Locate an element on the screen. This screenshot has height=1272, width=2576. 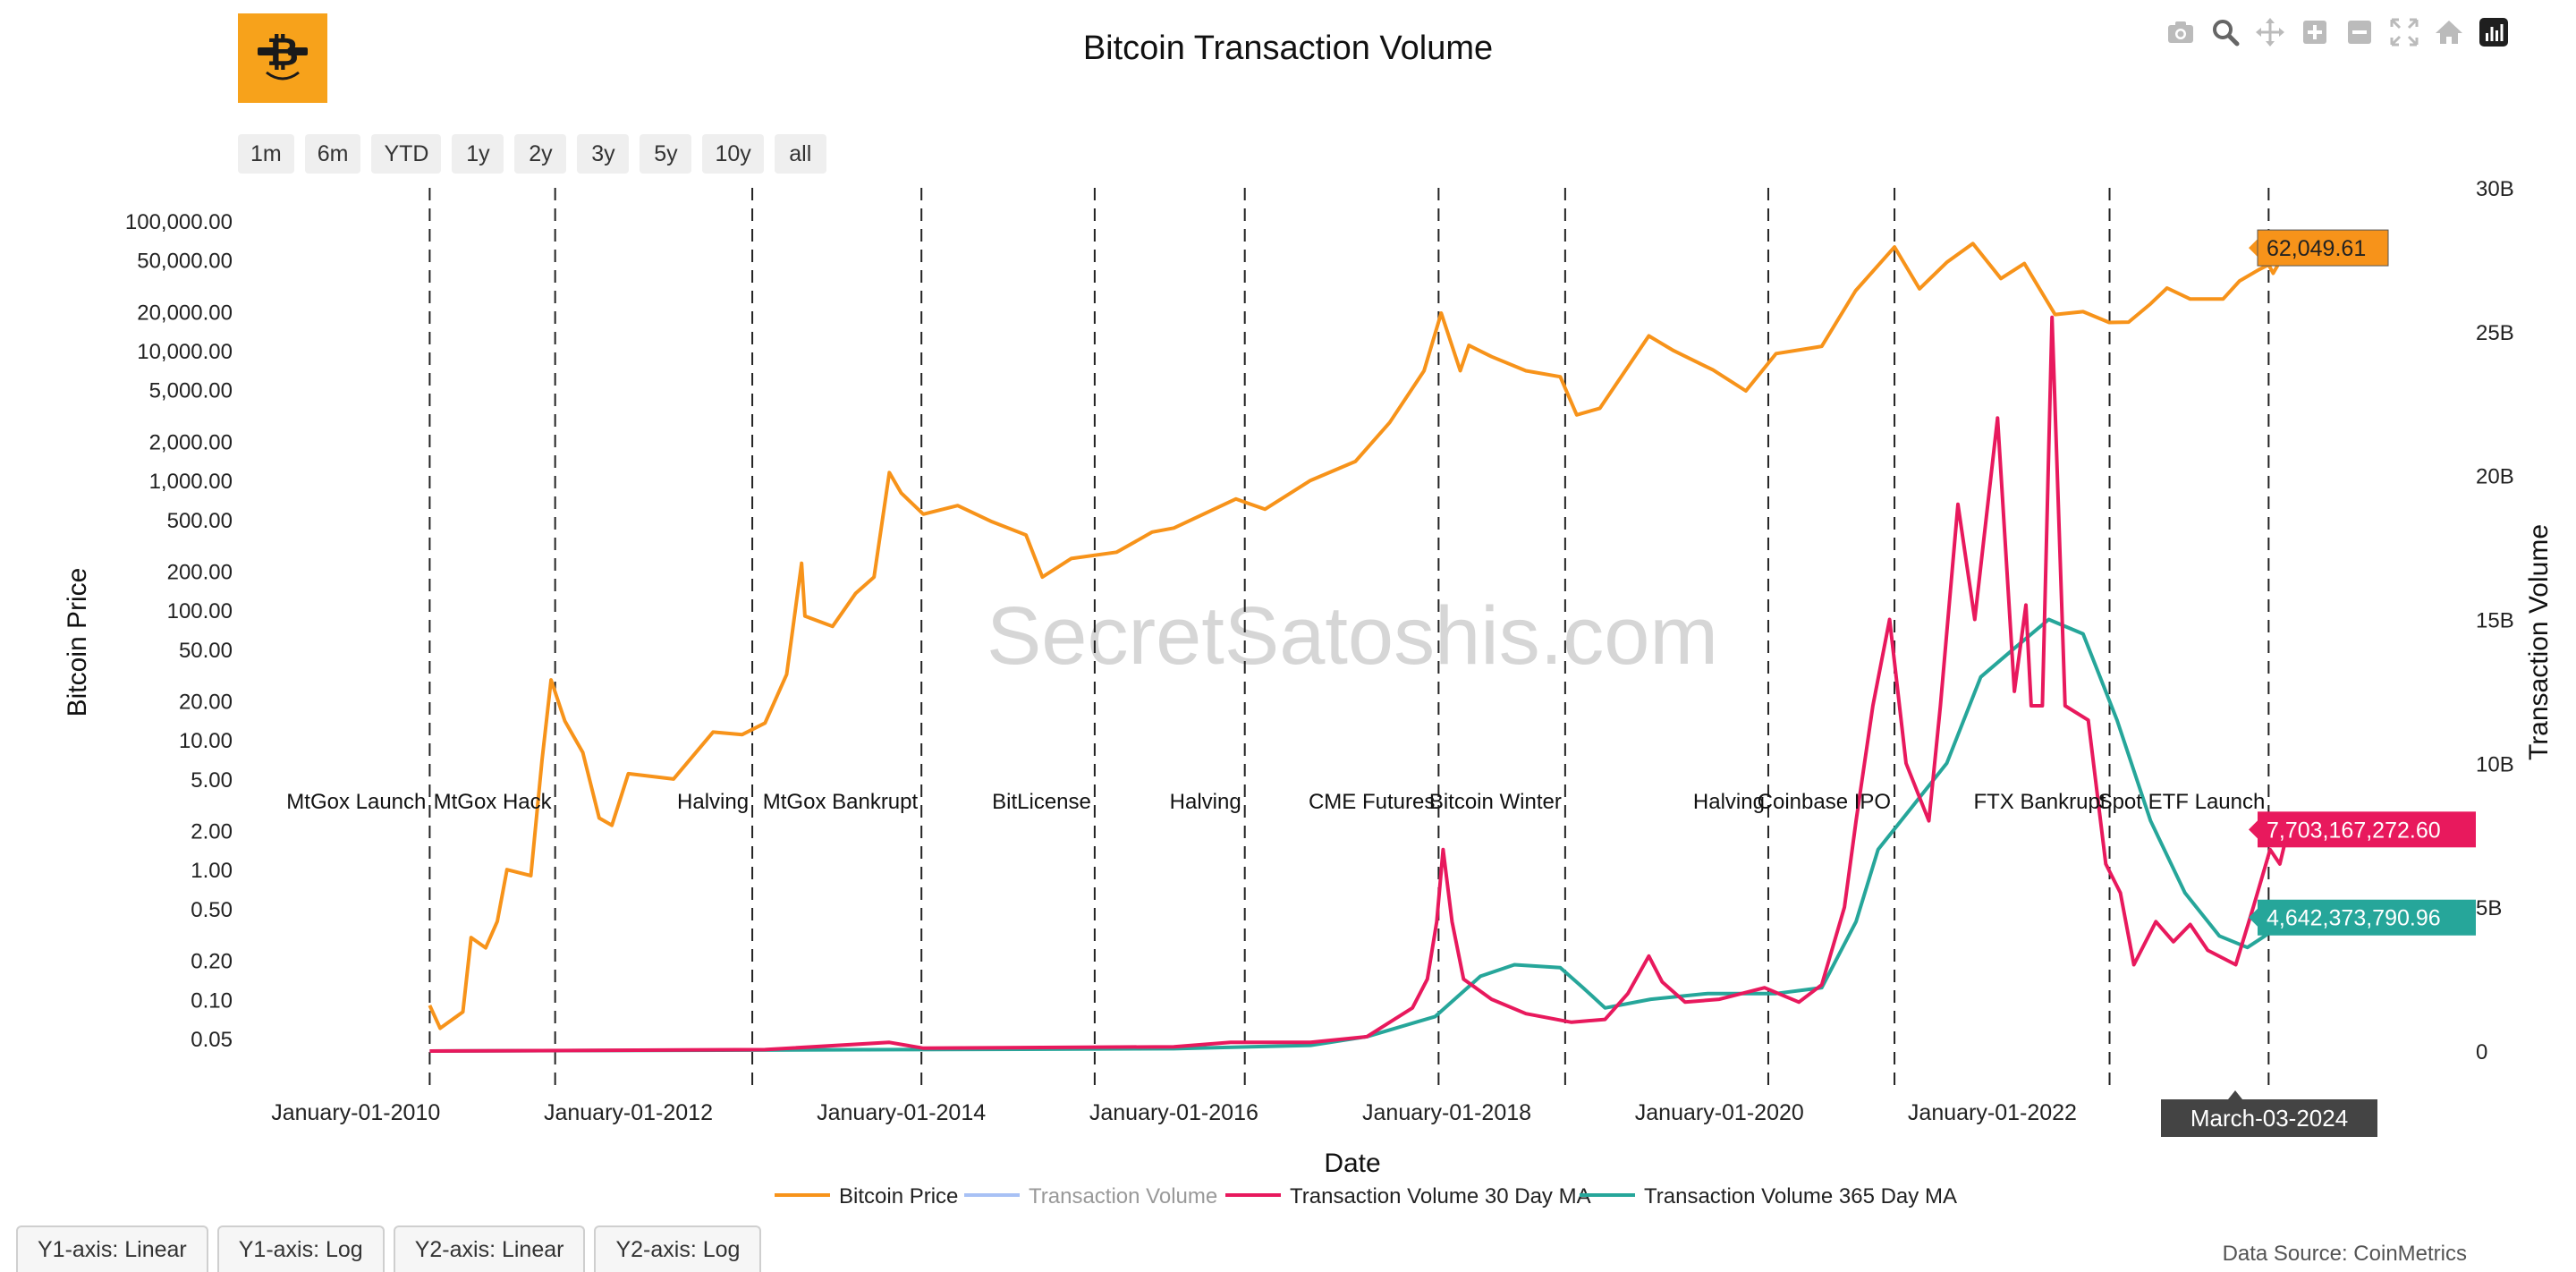
y-tick-label: 100.00 is located at coordinates (200, 611).